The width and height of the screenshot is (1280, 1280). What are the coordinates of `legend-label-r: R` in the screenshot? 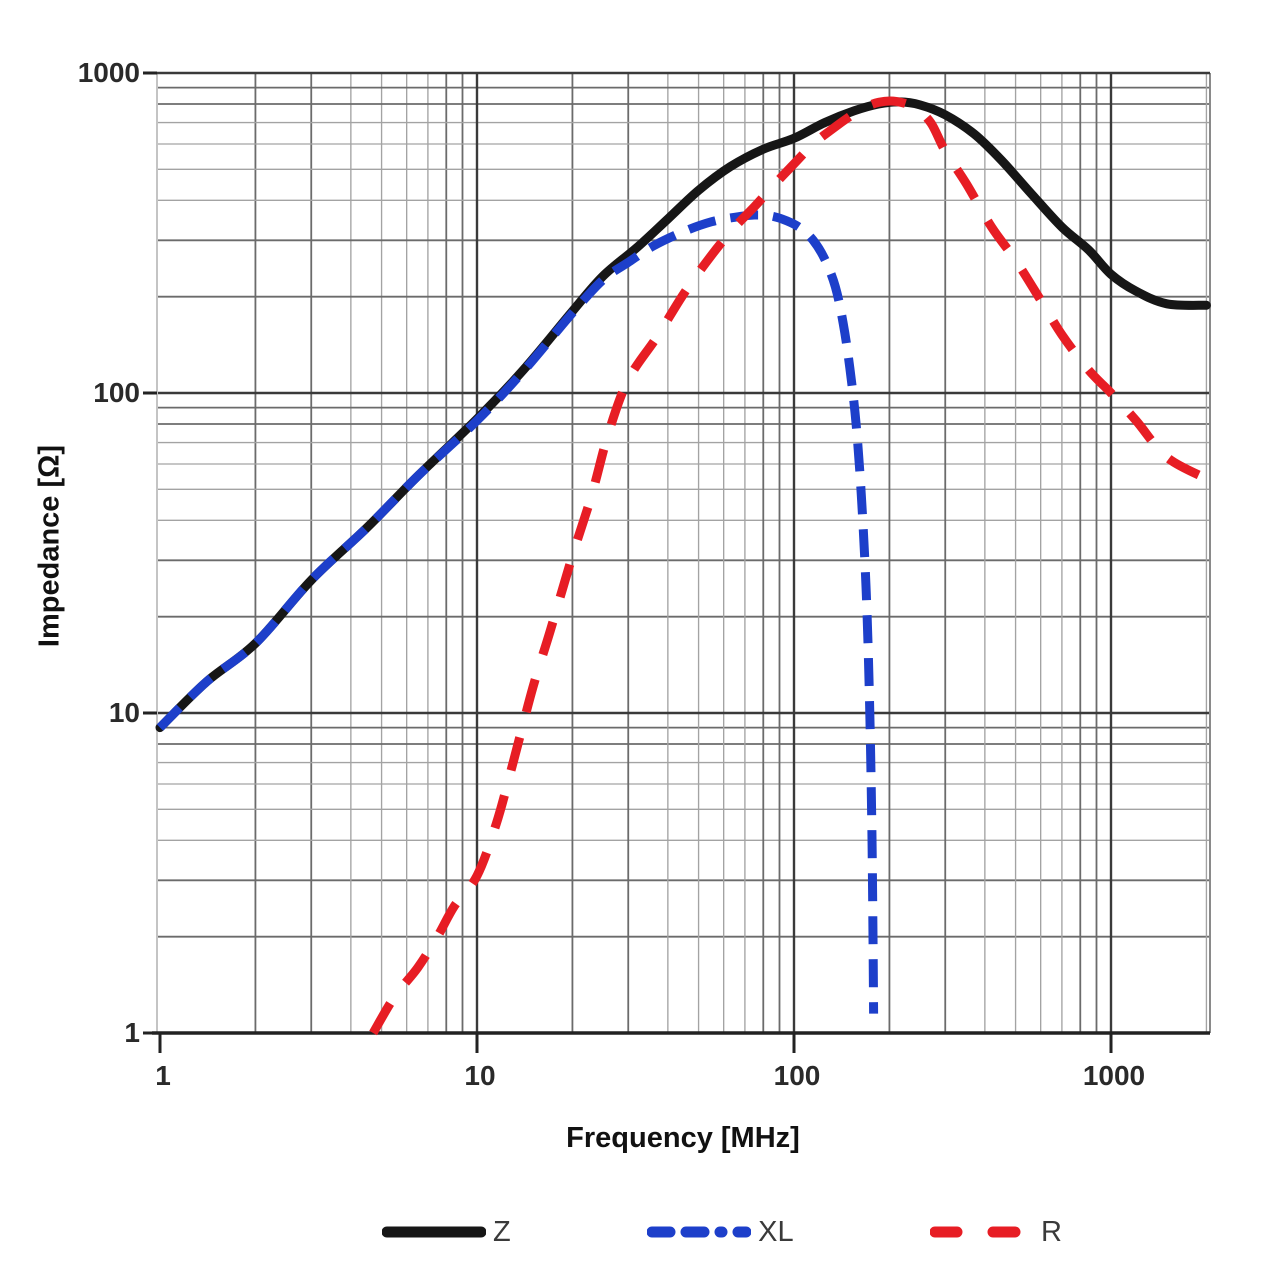 It's located at (1051, 1231).